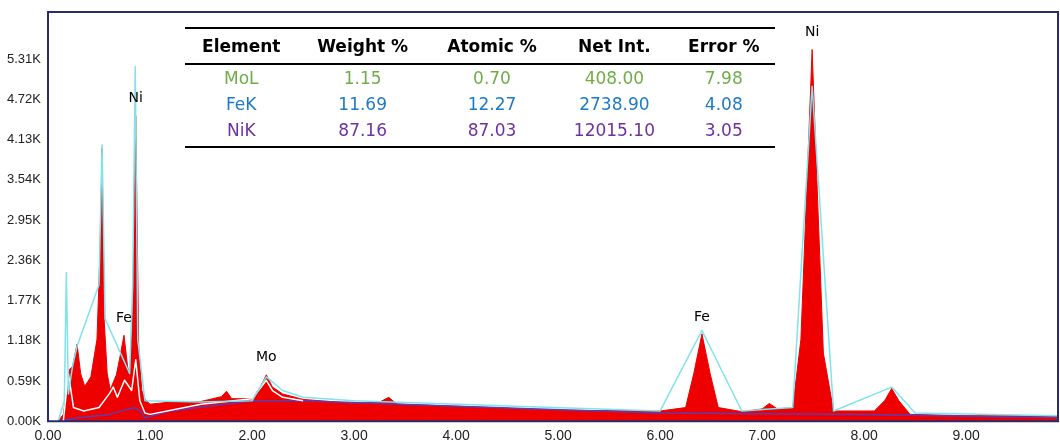  Describe the element at coordinates (614, 104) in the screenshot. I see `annotation: 2738.90` at that location.